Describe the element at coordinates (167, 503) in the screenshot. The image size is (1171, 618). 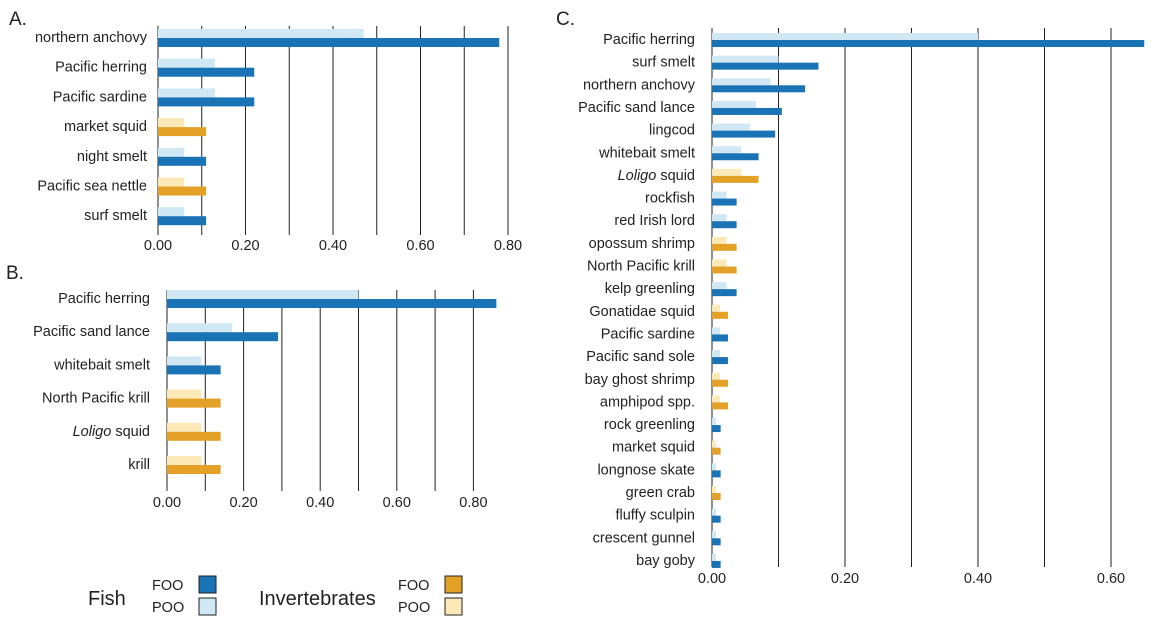
I see `panel-b-tick-label: 0.00` at that location.